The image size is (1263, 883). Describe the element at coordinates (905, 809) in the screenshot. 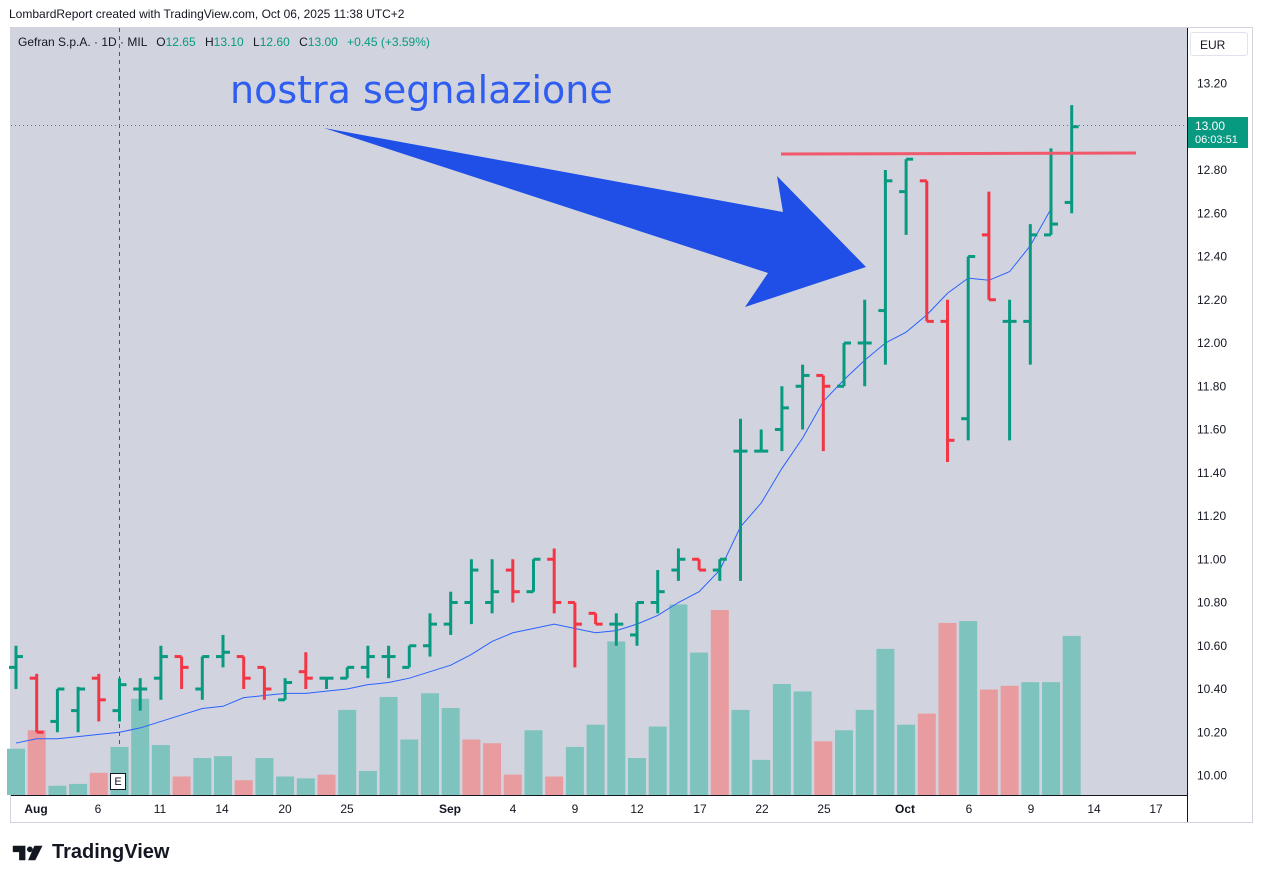

I see `time-tick-label: Oct` at that location.